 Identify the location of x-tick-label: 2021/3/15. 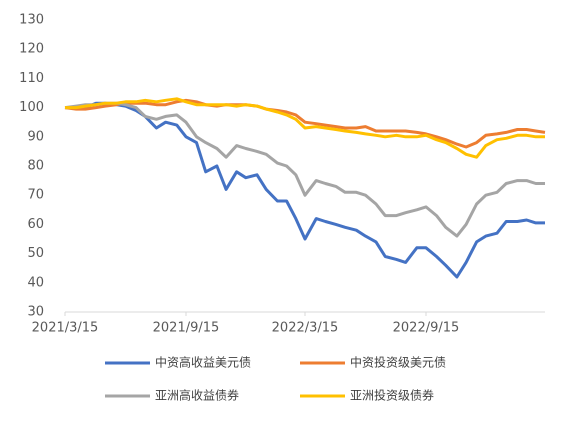
(65, 328).